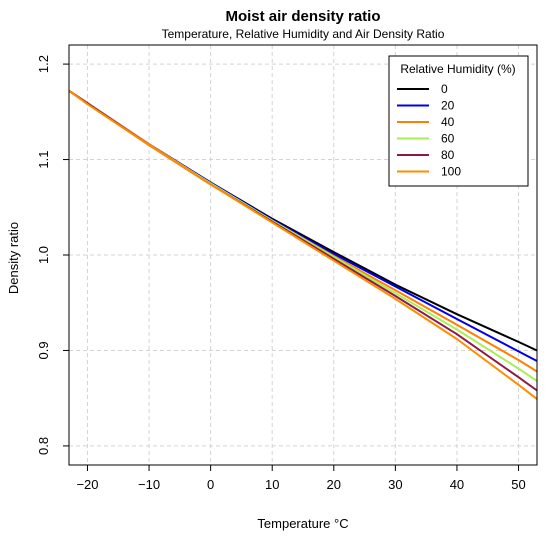  Describe the element at coordinates (52, 255) in the screenshot. I see `y-axis: 0.8 0.9 1.0 1.1 1.2` at that location.